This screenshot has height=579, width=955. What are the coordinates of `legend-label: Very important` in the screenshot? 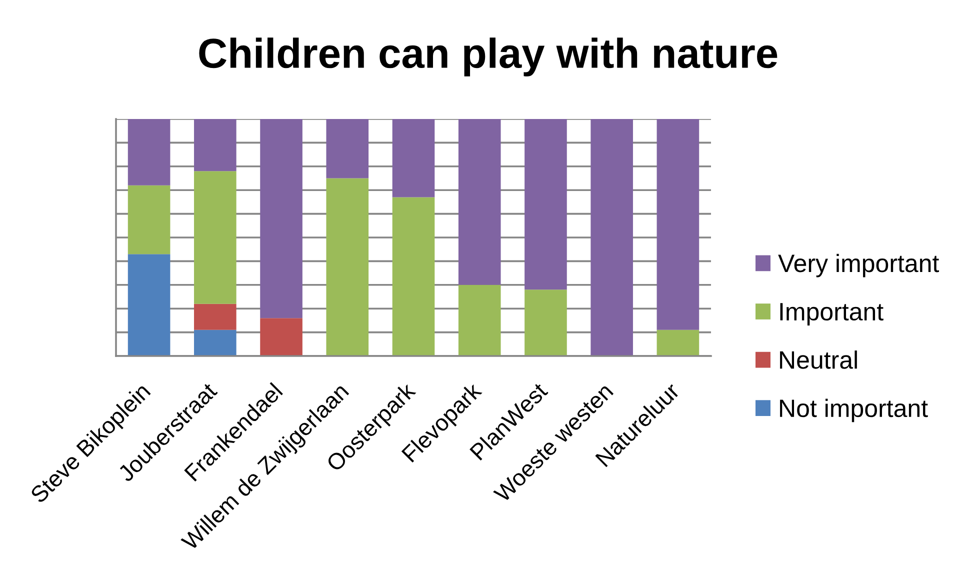 It's located at (858, 266).